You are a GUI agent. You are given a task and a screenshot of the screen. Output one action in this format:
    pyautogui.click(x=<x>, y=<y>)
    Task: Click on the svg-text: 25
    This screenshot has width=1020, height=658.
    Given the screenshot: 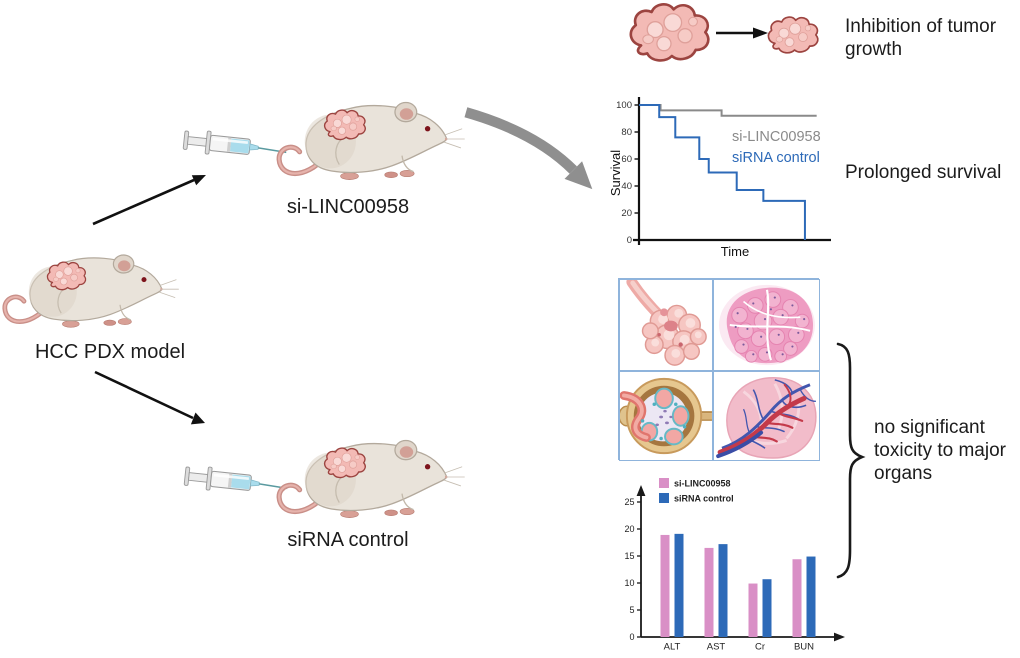 What is the action you would take?
    pyautogui.click(x=629, y=502)
    